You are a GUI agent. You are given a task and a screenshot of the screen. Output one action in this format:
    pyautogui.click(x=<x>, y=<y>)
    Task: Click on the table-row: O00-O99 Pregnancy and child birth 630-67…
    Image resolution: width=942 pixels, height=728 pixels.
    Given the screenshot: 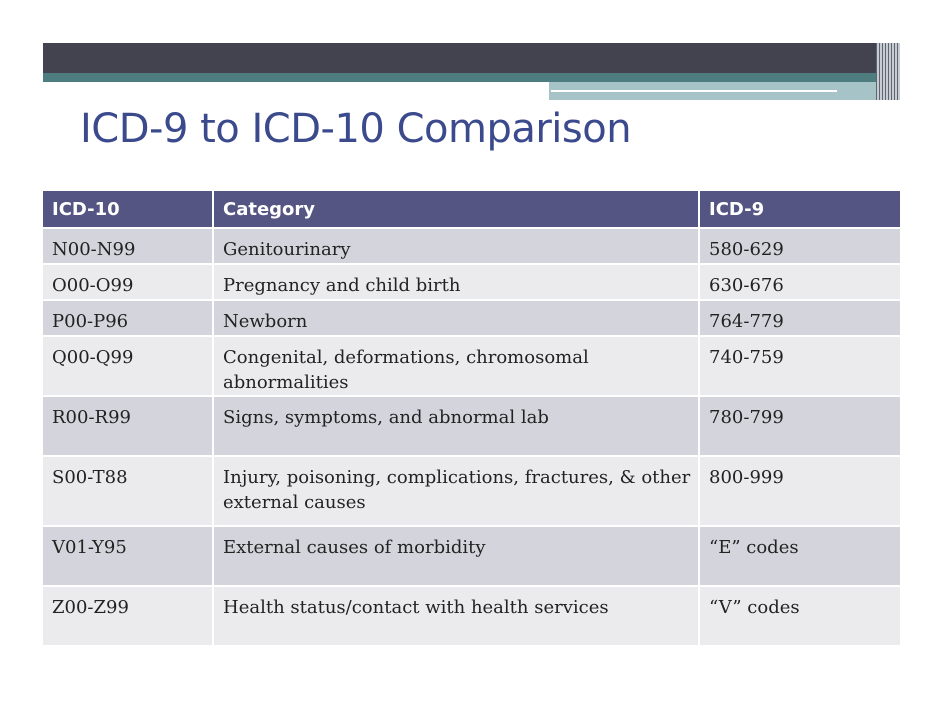 What is the action you would take?
    pyautogui.click(x=471, y=282)
    